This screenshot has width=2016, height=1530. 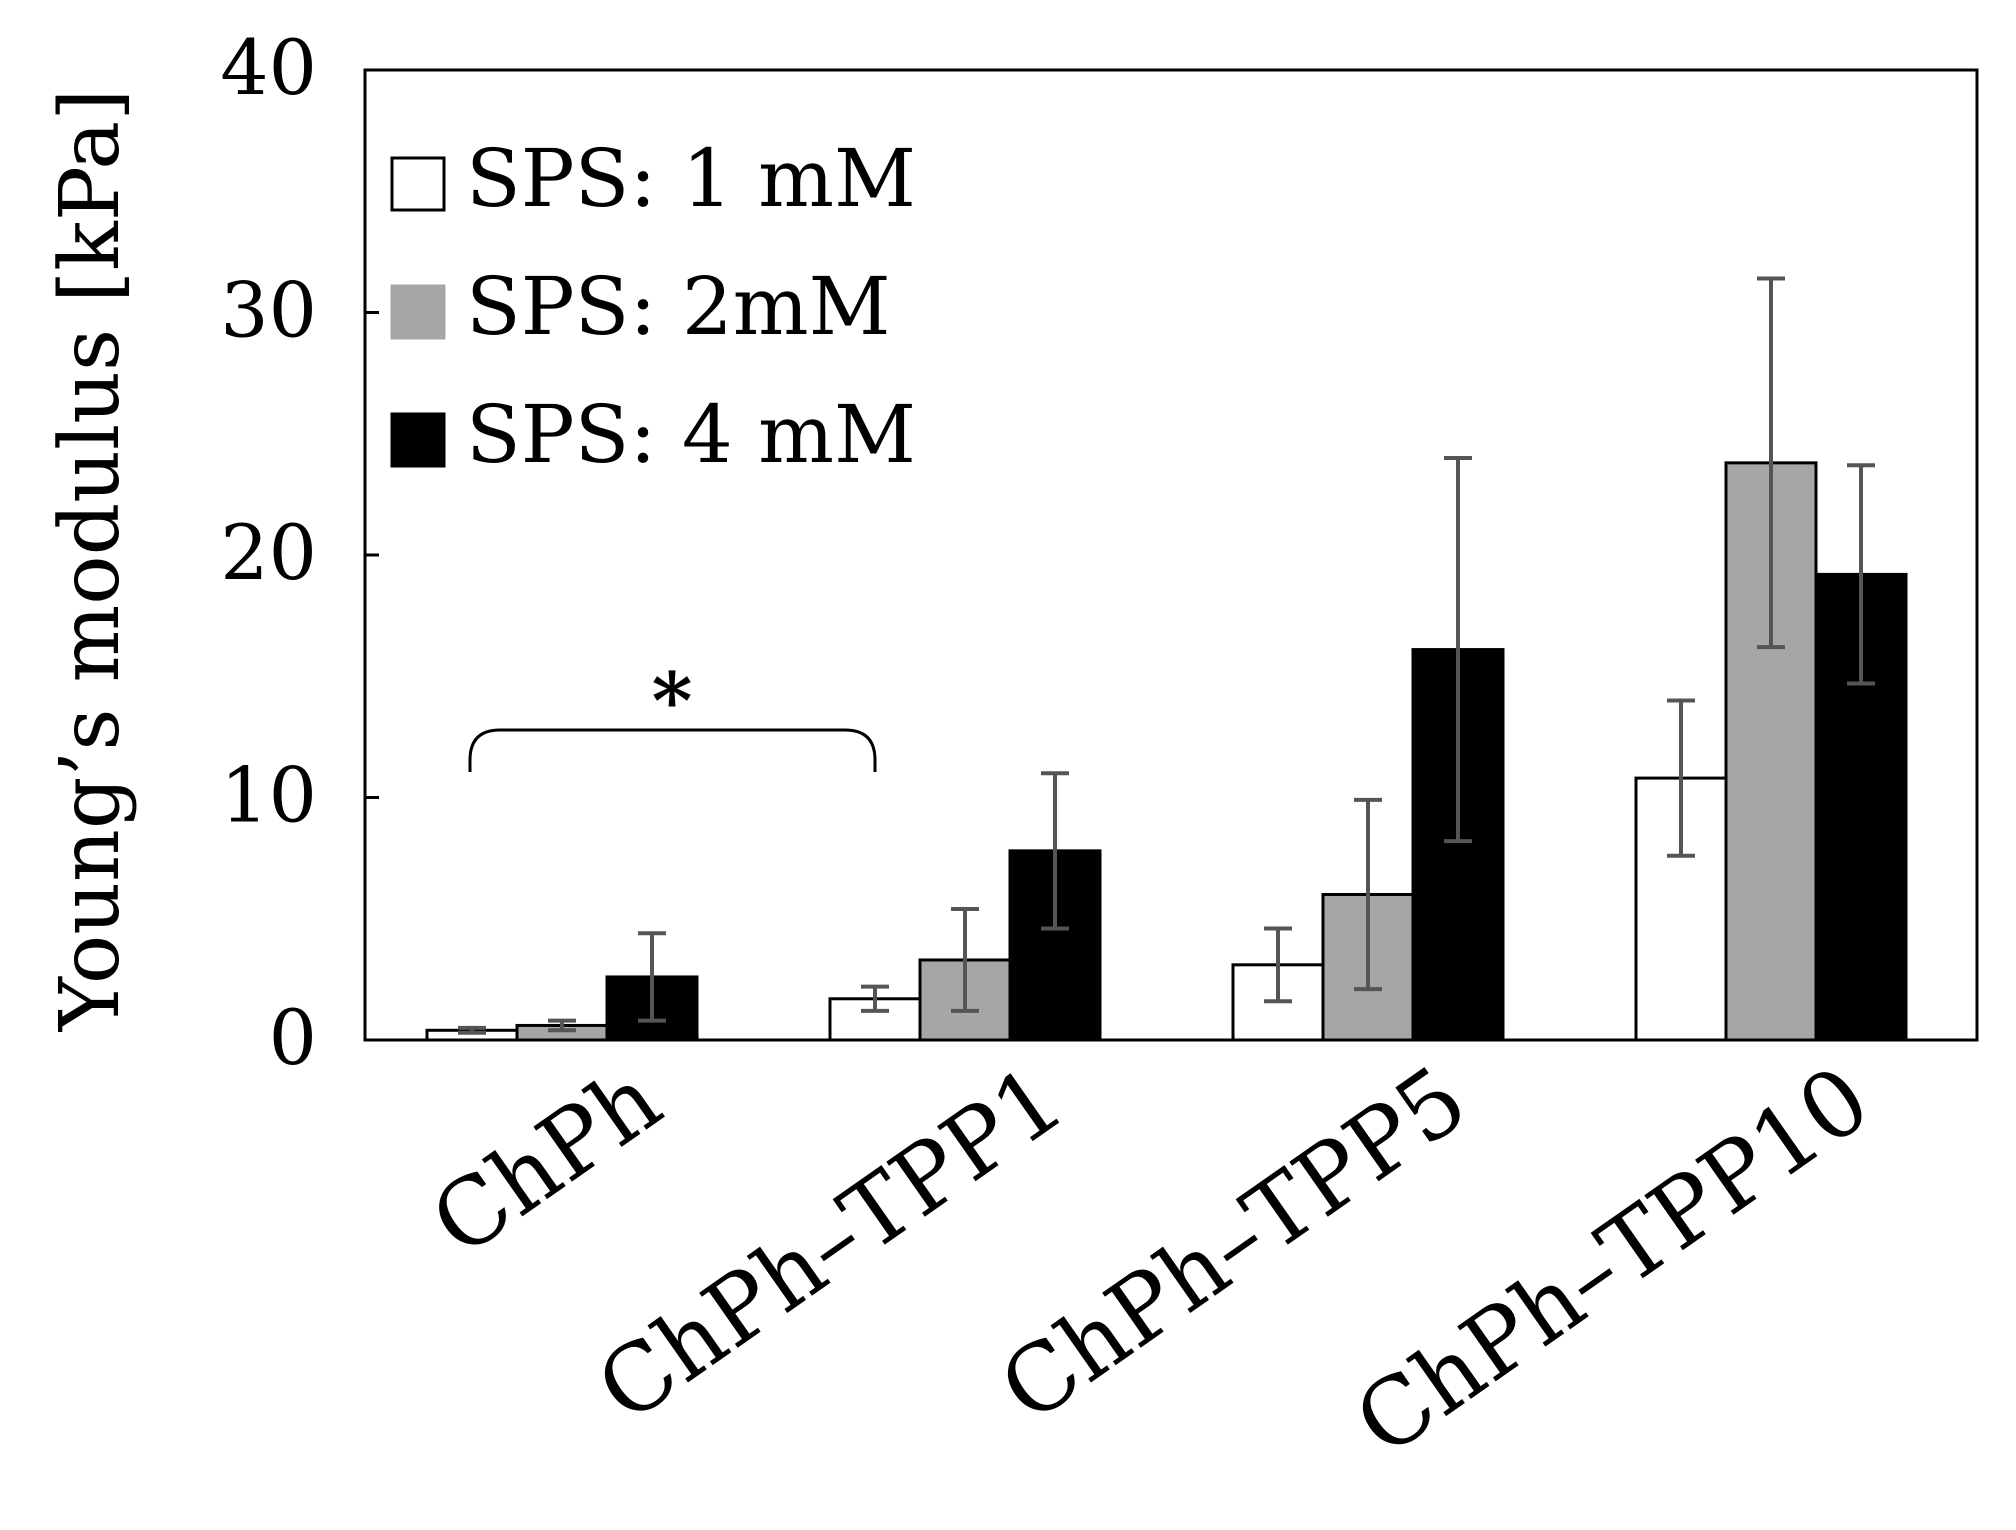 I want to click on y-tick-labels: 0 10 20 30 40, so click(x=268, y=552).